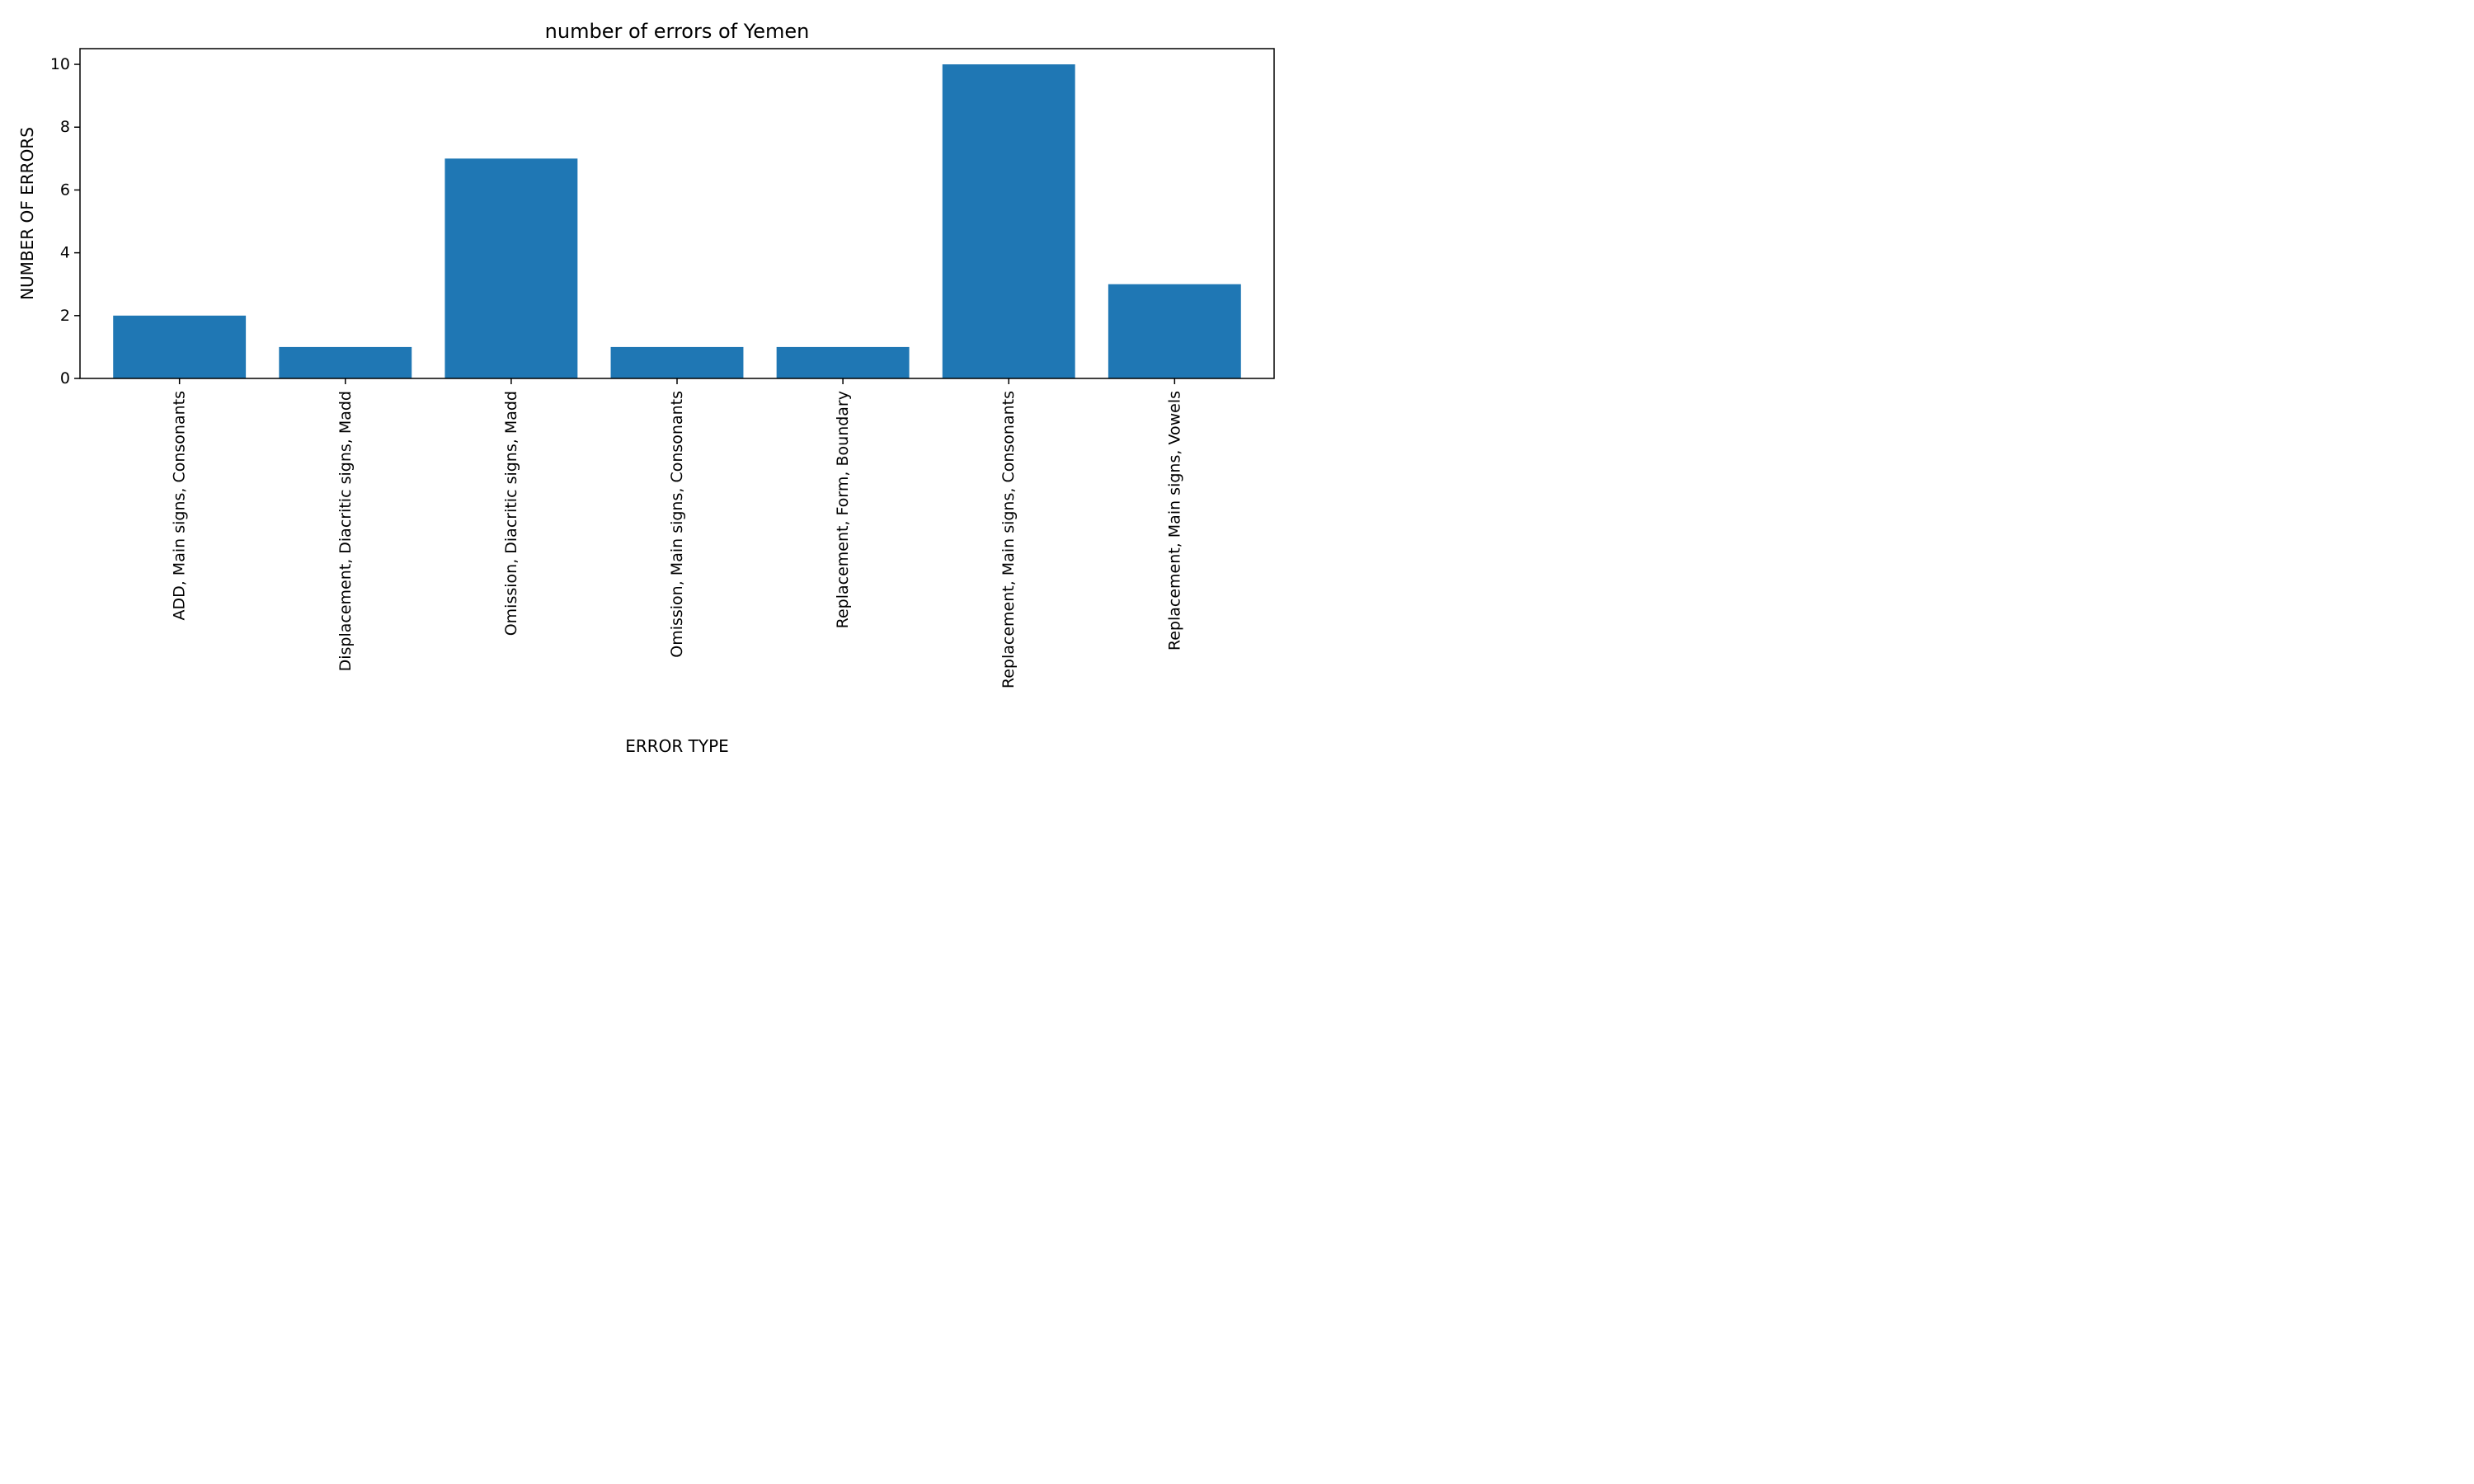  What do you see at coordinates (677, 31) in the screenshot?
I see `chart-title: number of errors of Yemen` at bounding box center [677, 31].